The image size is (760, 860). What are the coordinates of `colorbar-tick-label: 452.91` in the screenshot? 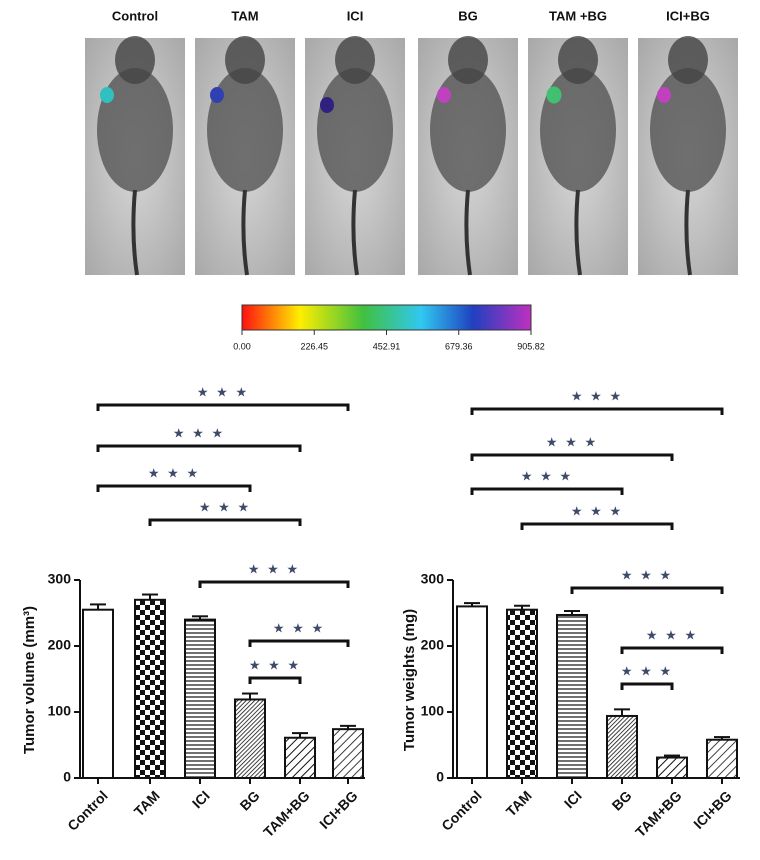 It's located at (387, 346).